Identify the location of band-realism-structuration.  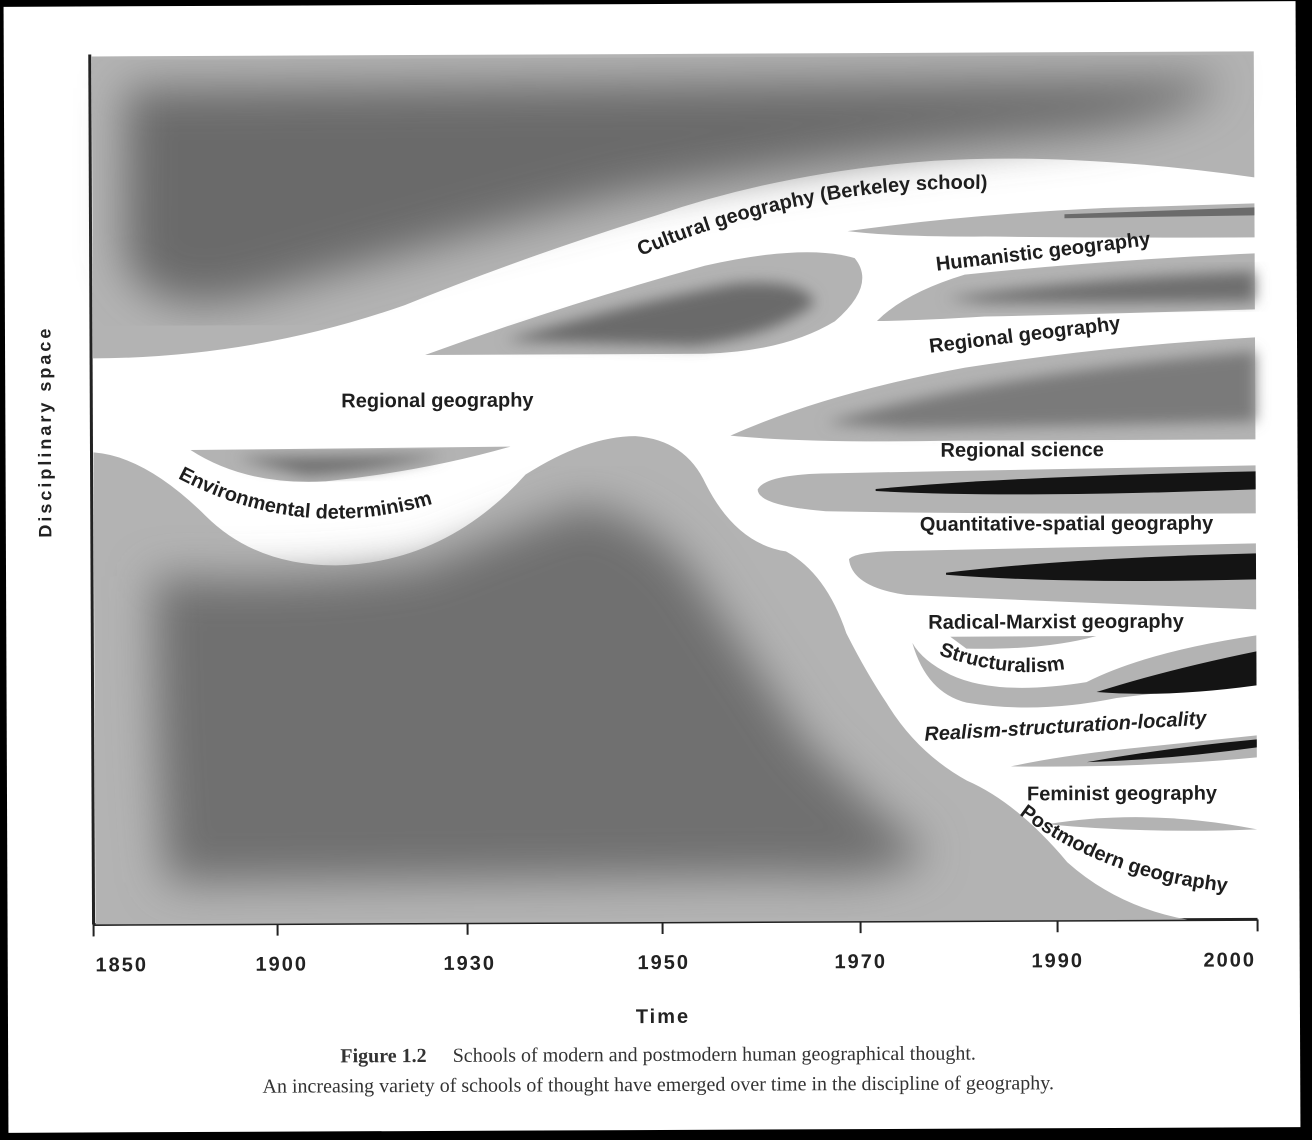
(1133, 751).